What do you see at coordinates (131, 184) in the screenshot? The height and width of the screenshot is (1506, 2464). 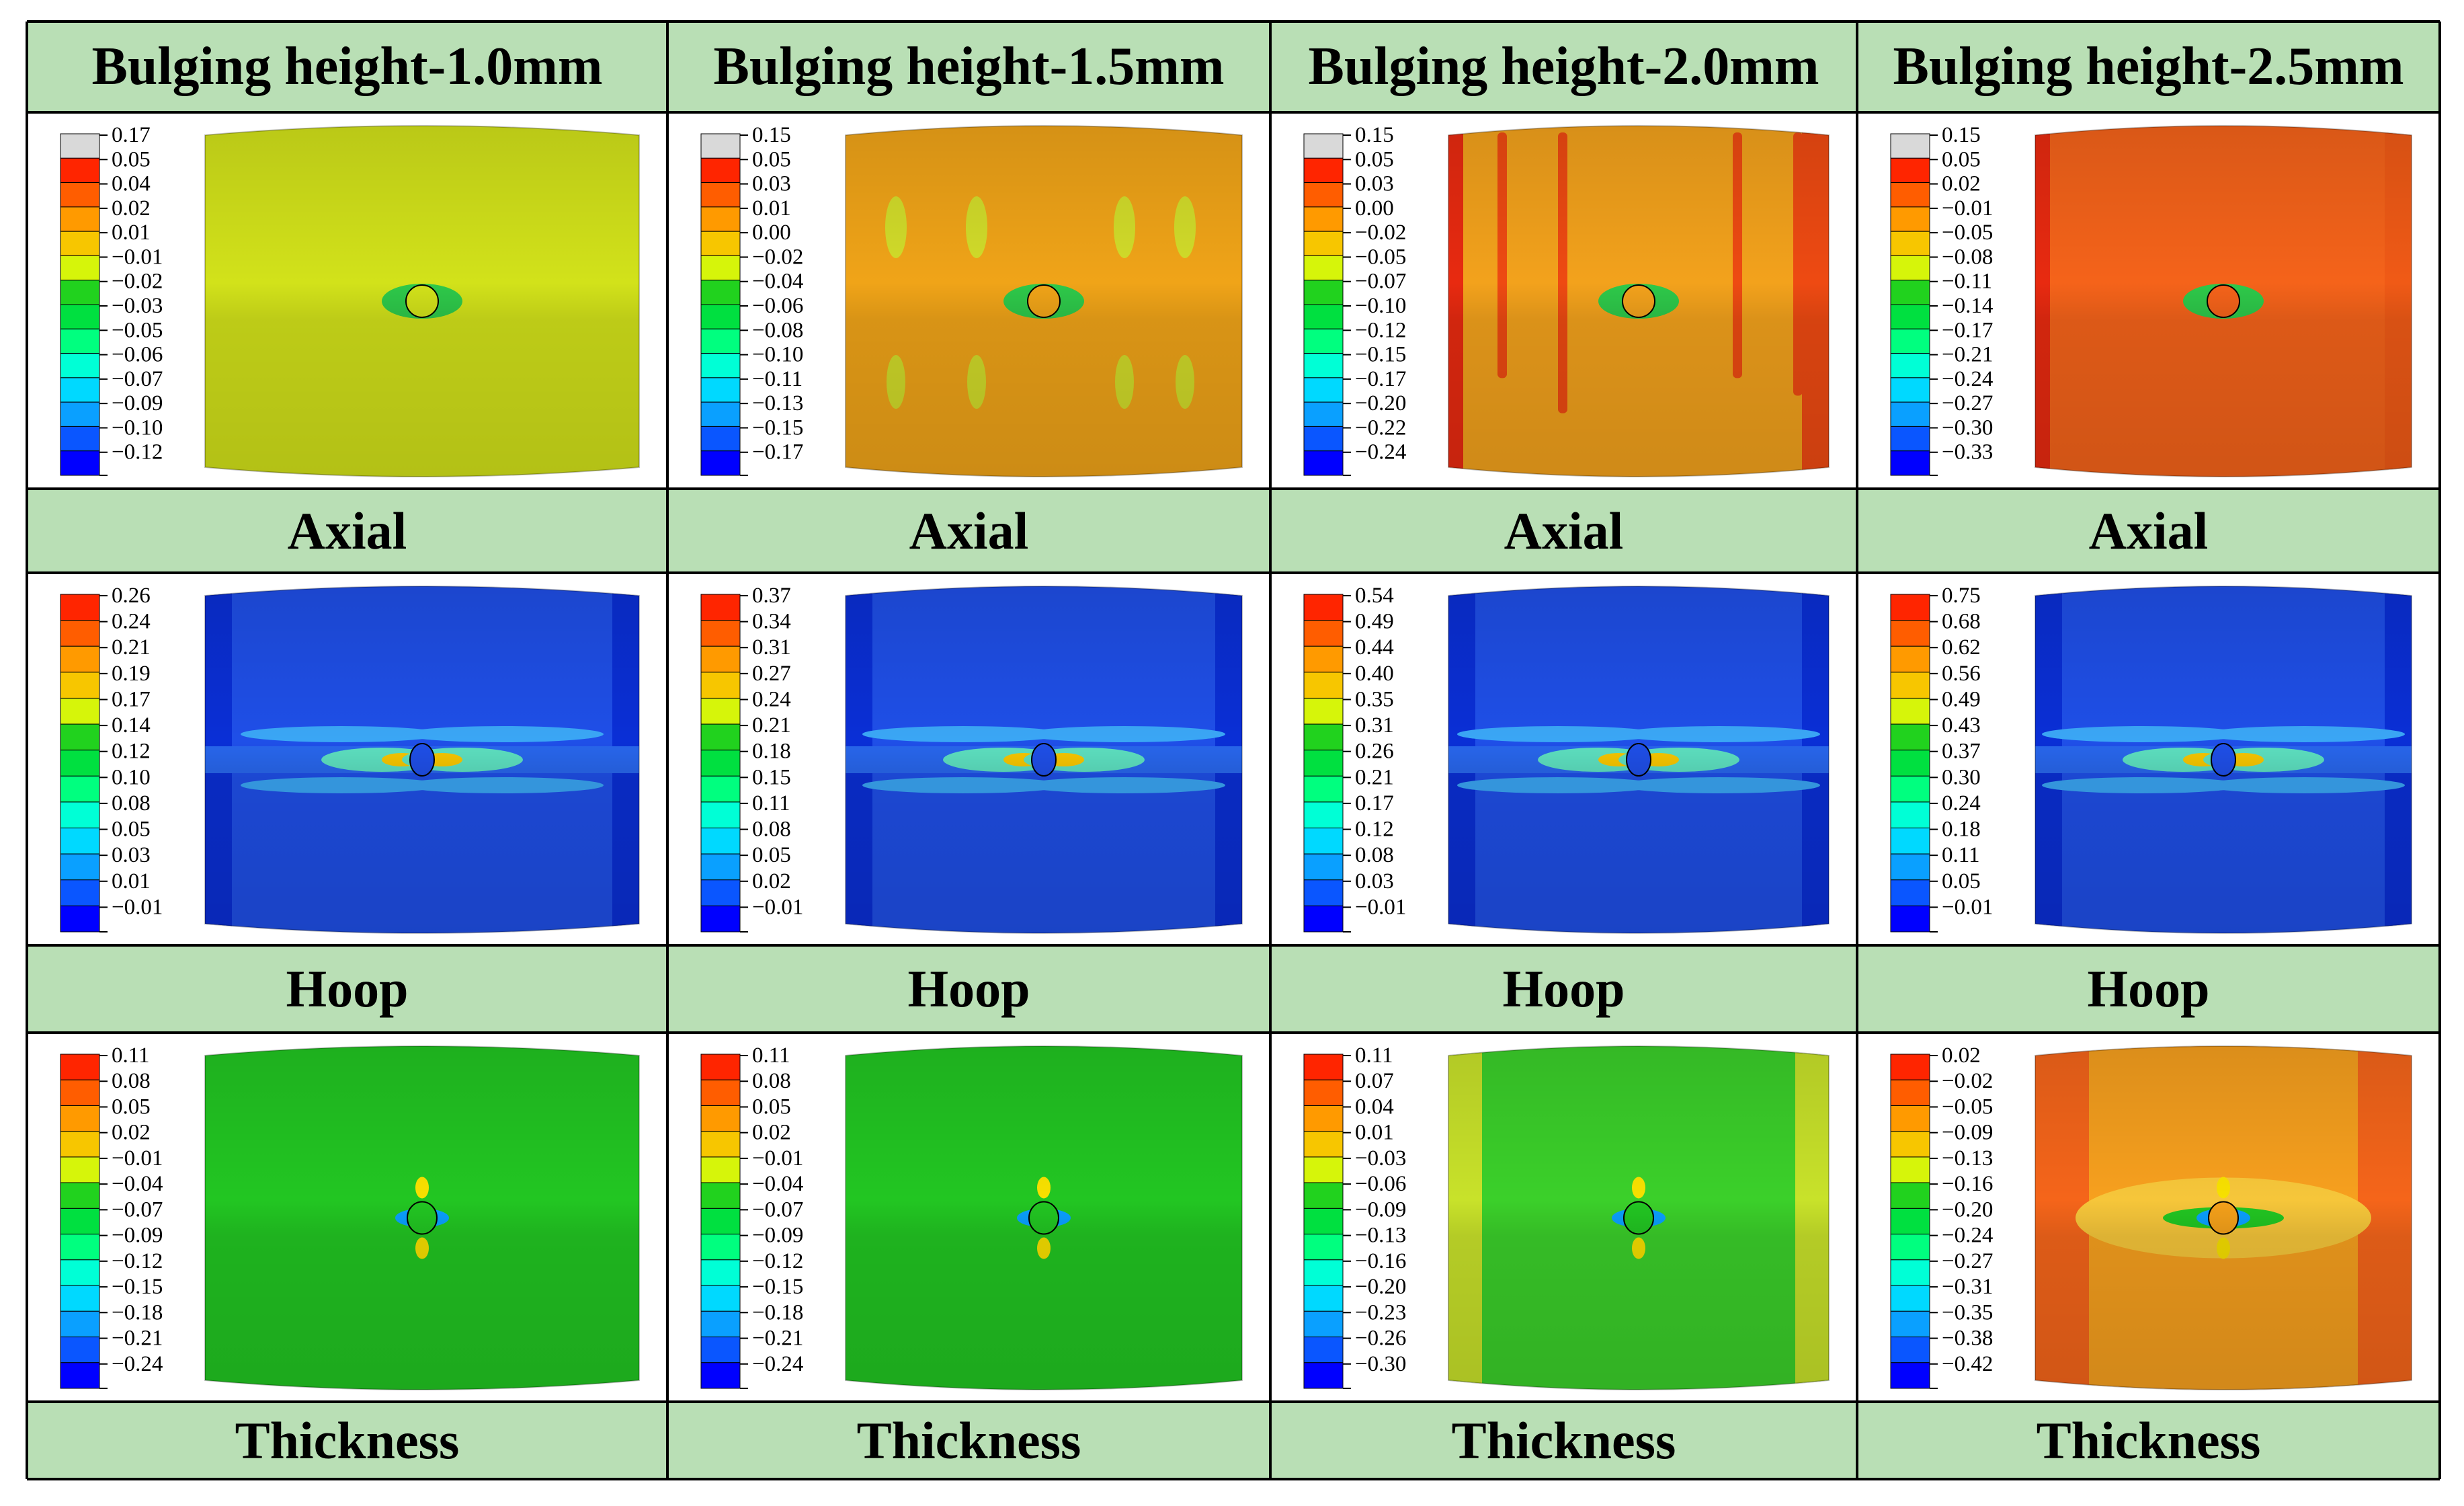 I see `legend-value: 0.04` at bounding box center [131, 184].